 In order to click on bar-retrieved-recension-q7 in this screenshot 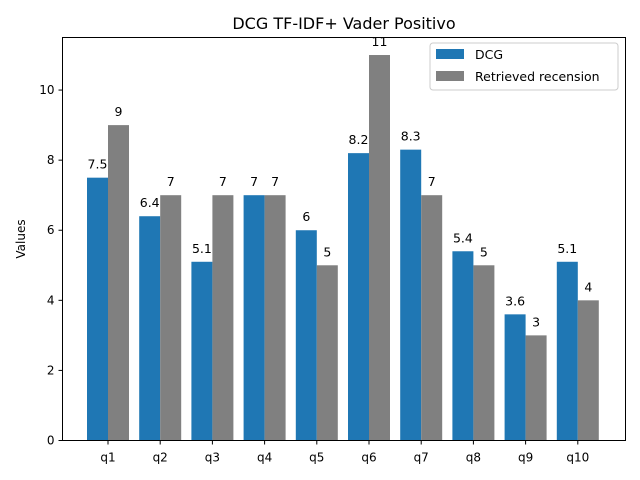, I will do `click(432, 318)`.